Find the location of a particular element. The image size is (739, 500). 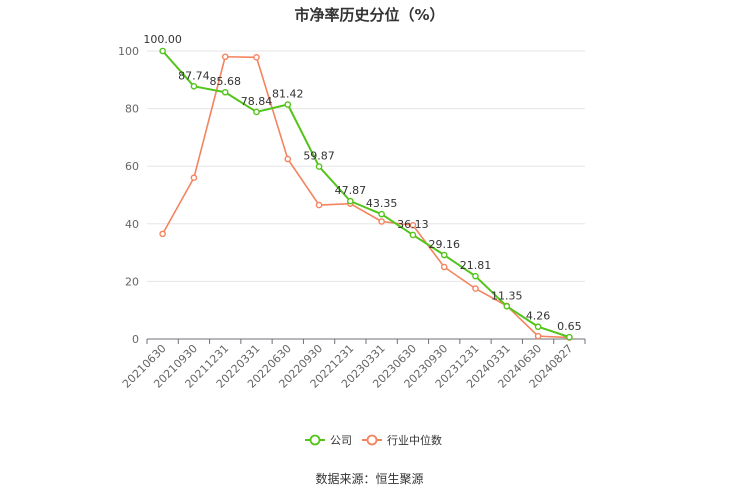

legend-industry-median-marker is located at coordinates (372, 440).